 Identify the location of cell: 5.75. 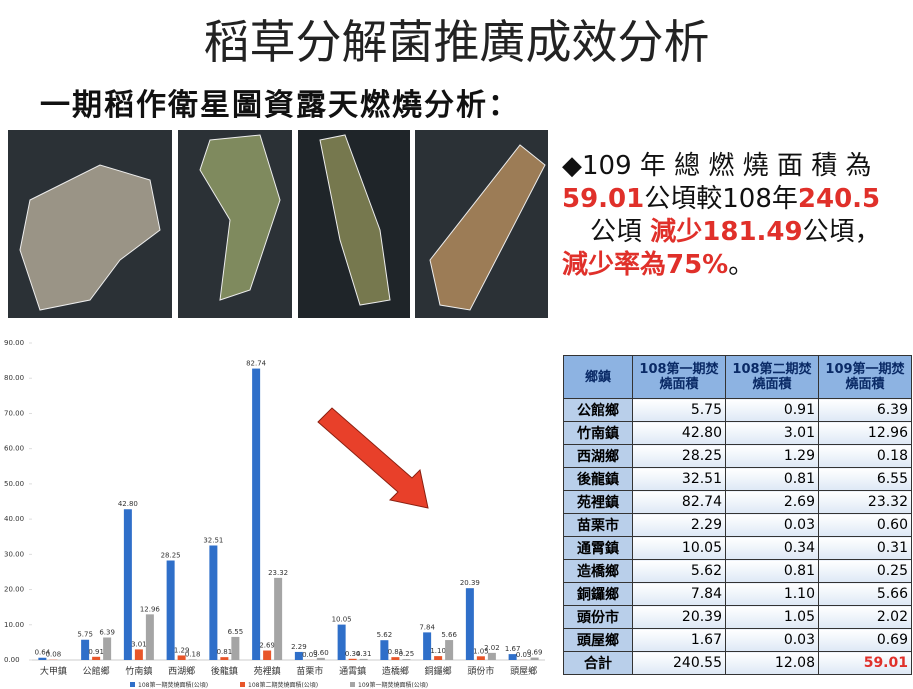
(679, 410).